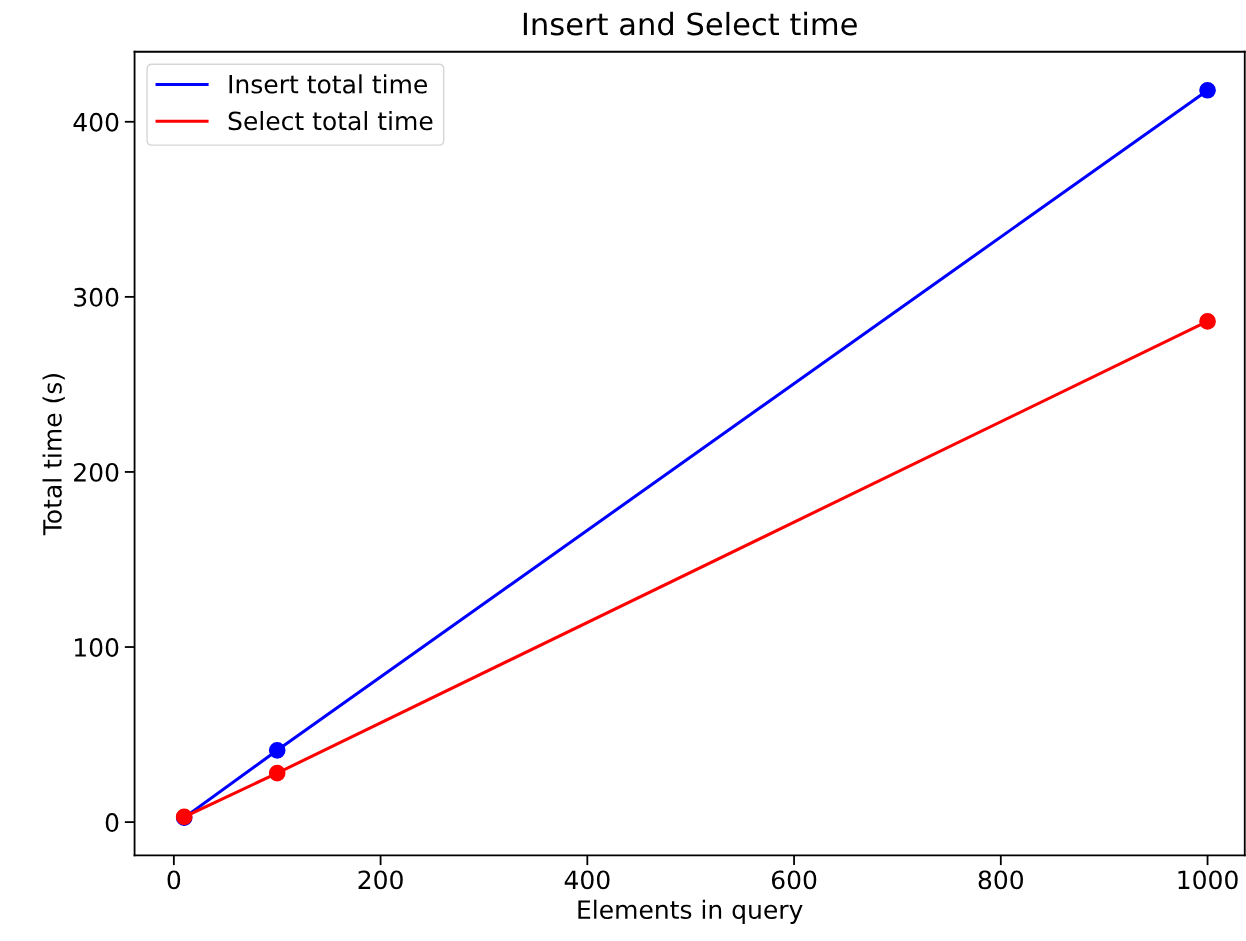  Describe the element at coordinates (97, 647) in the screenshot. I see `y-tick-label: 100` at that location.